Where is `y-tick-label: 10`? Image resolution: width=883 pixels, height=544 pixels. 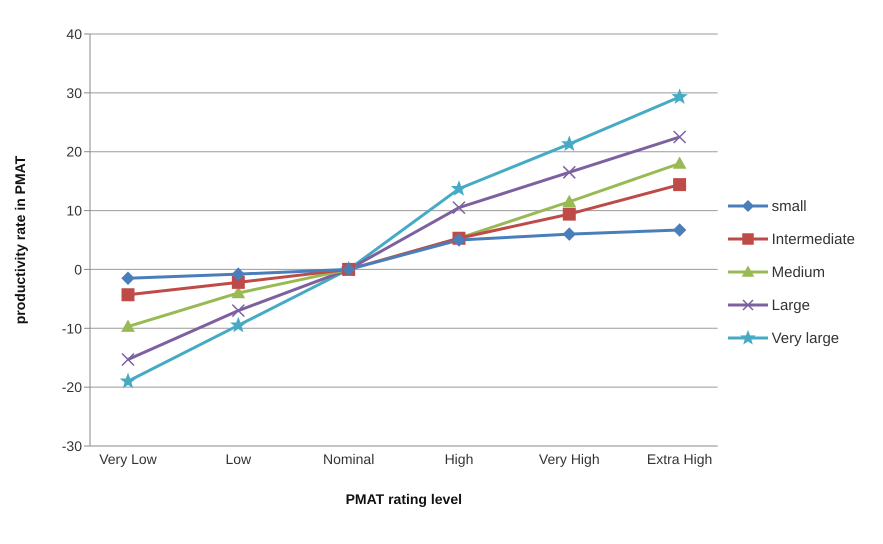 y-tick-label: 10 is located at coordinates (74, 210).